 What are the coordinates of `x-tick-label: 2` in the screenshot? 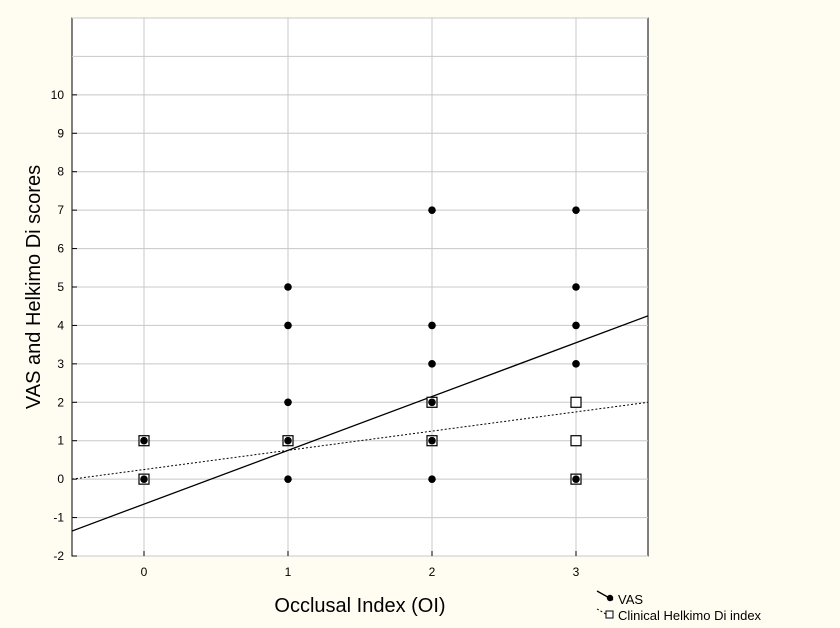 It's located at (432, 572).